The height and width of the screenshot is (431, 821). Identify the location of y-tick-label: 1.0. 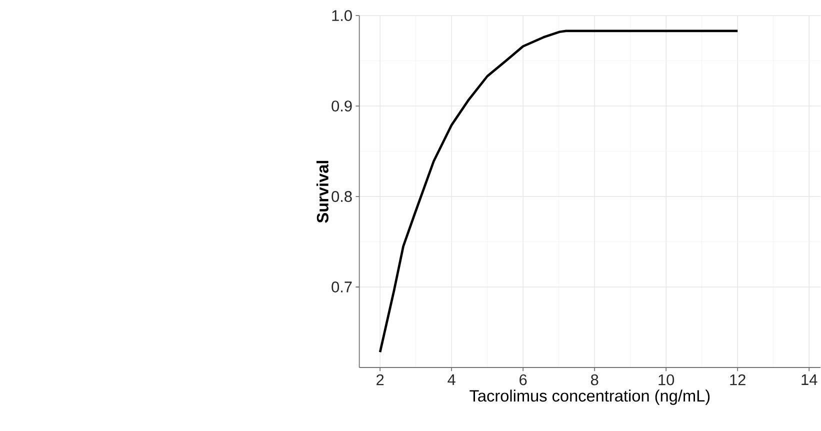
(342, 16).